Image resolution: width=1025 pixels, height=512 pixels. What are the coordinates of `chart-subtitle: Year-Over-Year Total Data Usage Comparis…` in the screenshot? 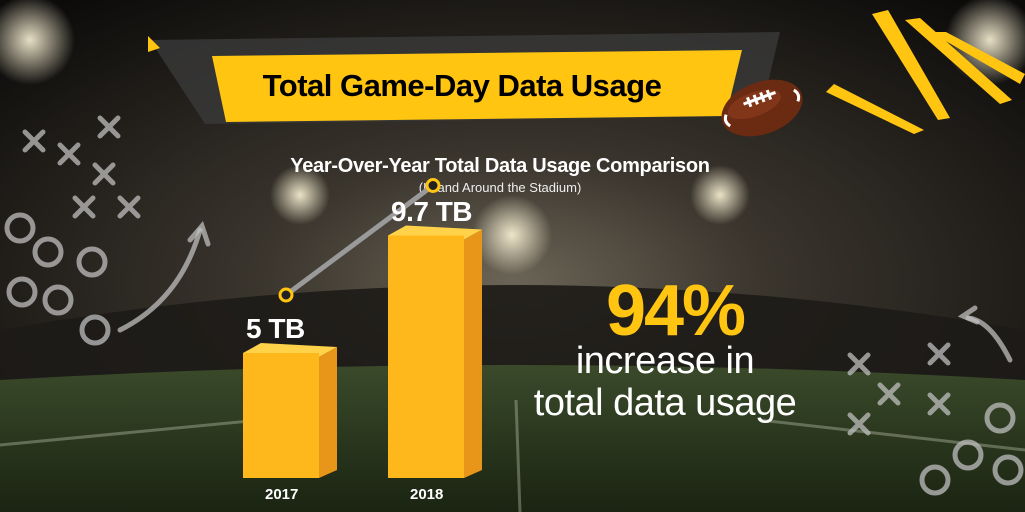 It's located at (500, 166).